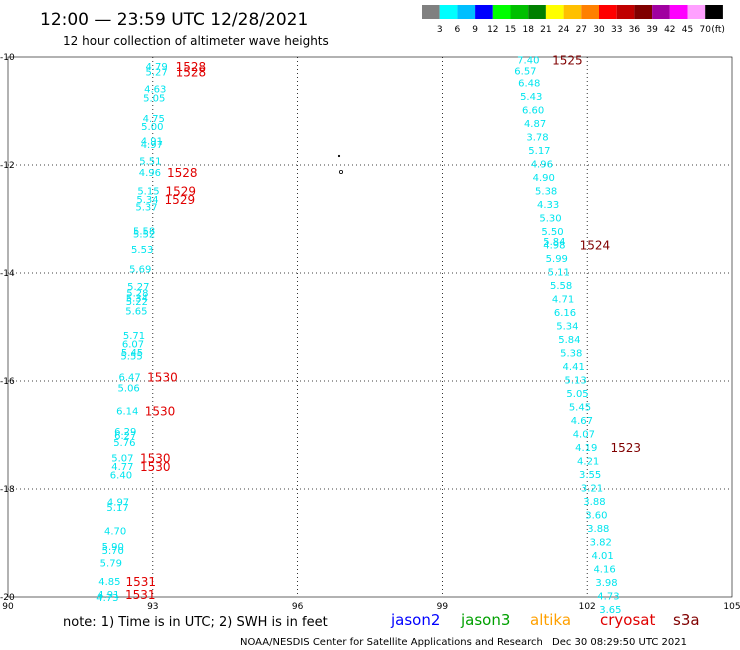  Describe the element at coordinates (152, 607) in the screenshot. I see `x-tick-label: 93` at that location.